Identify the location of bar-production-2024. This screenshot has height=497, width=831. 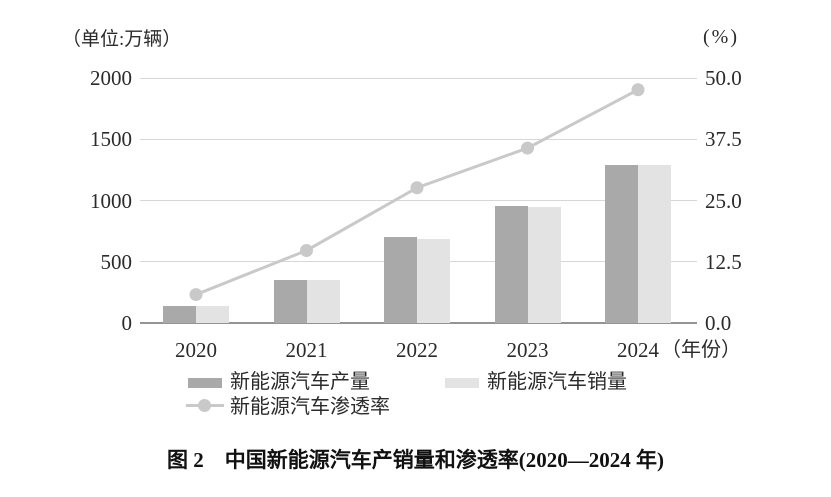
(621, 244).